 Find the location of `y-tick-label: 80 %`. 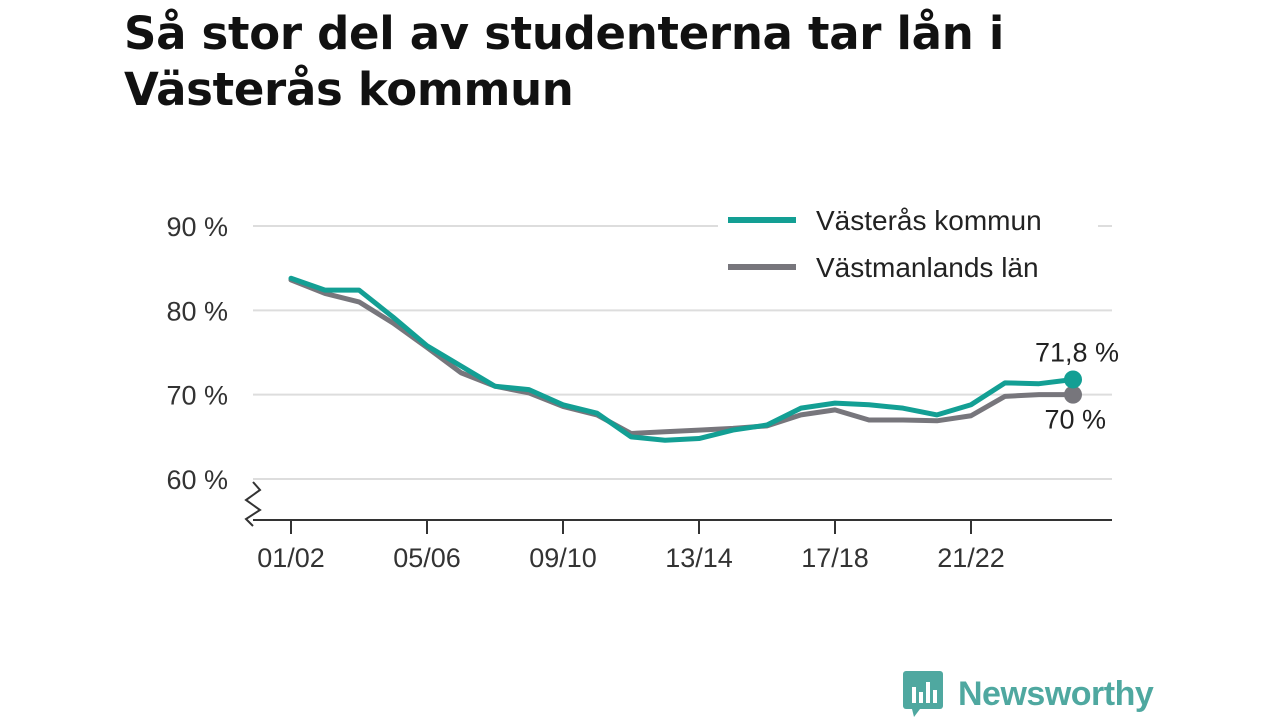

y-tick-label: 80 % is located at coordinates (197, 311).